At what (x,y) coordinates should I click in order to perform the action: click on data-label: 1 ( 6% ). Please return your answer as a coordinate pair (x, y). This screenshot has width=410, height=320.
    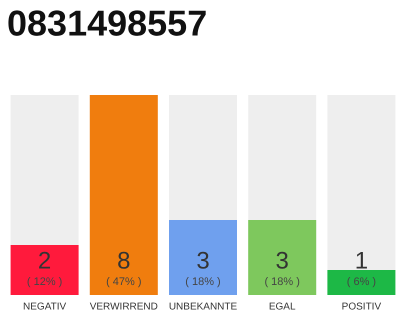
    Looking at the image, I should click on (361, 268).